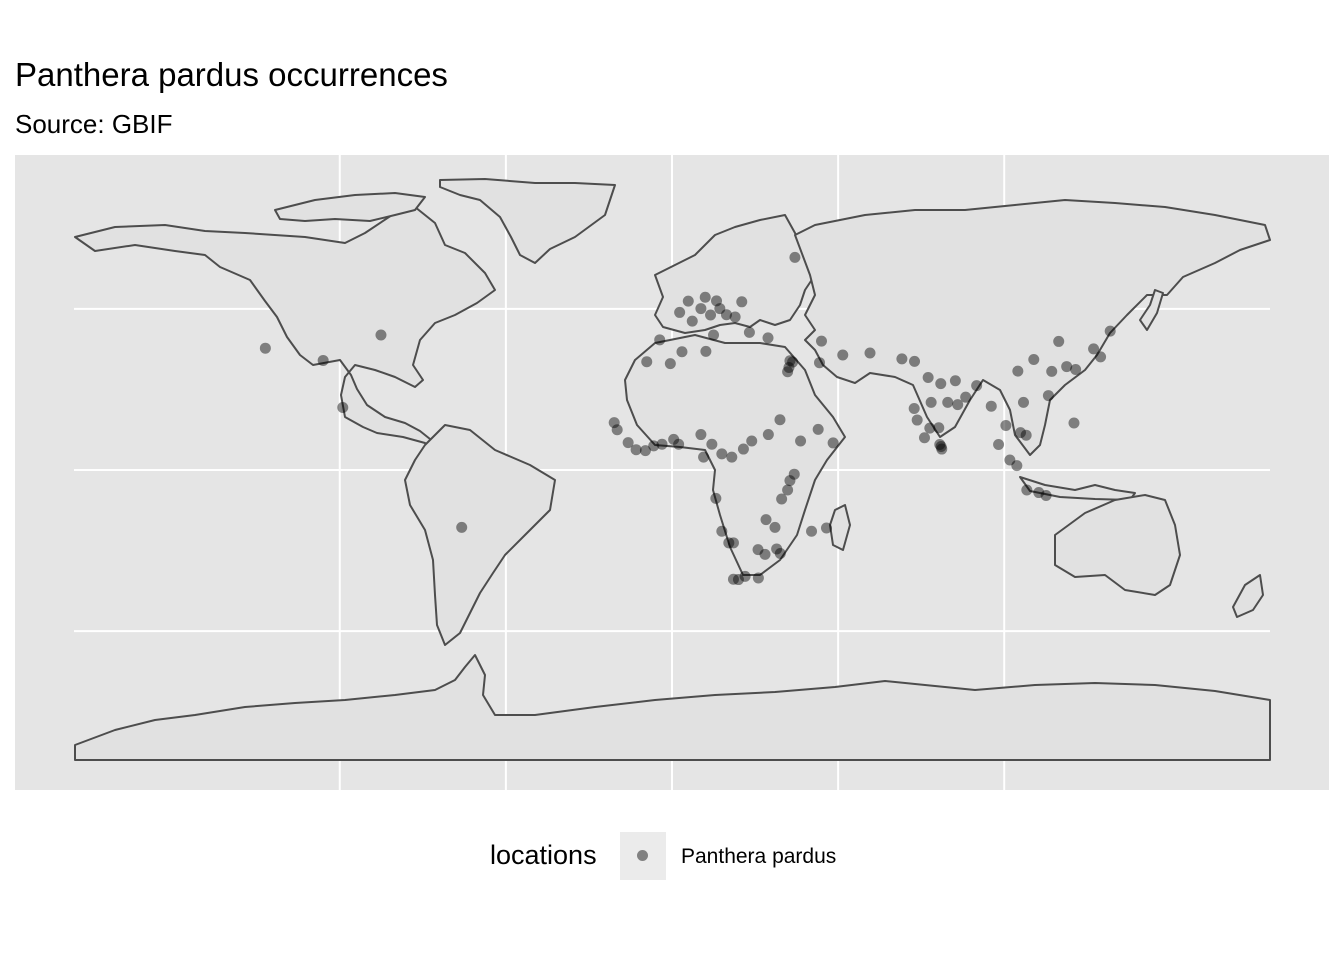 The image size is (1344, 960). Describe the element at coordinates (642, 855) in the screenshot. I see `legend-point-icon` at that location.